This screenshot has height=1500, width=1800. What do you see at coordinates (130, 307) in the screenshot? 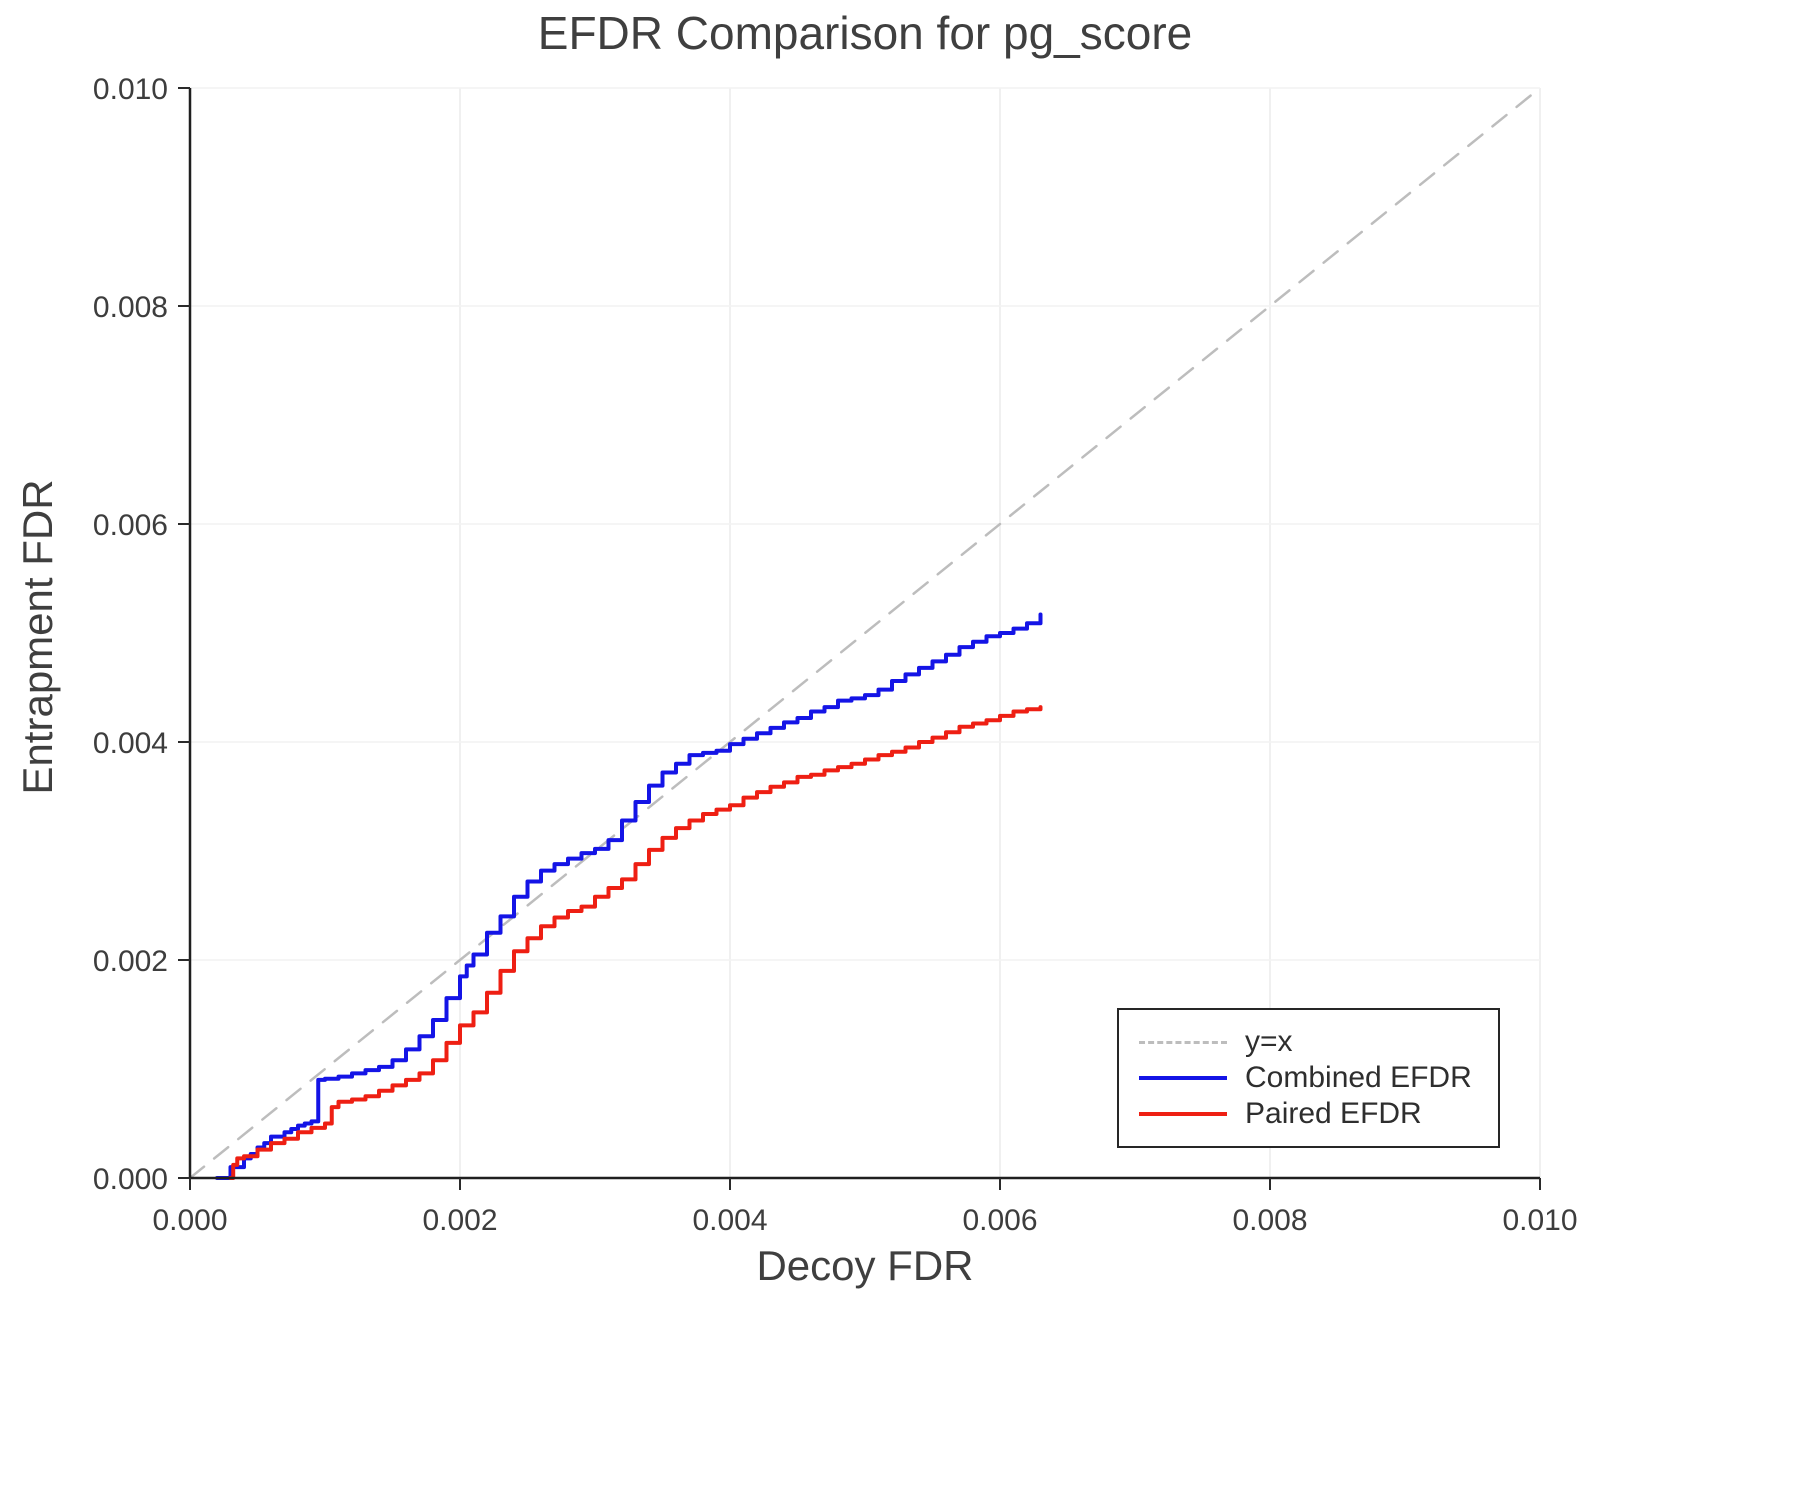
I see `y-tick-label: 0.008` at bounding box center [130, 307].